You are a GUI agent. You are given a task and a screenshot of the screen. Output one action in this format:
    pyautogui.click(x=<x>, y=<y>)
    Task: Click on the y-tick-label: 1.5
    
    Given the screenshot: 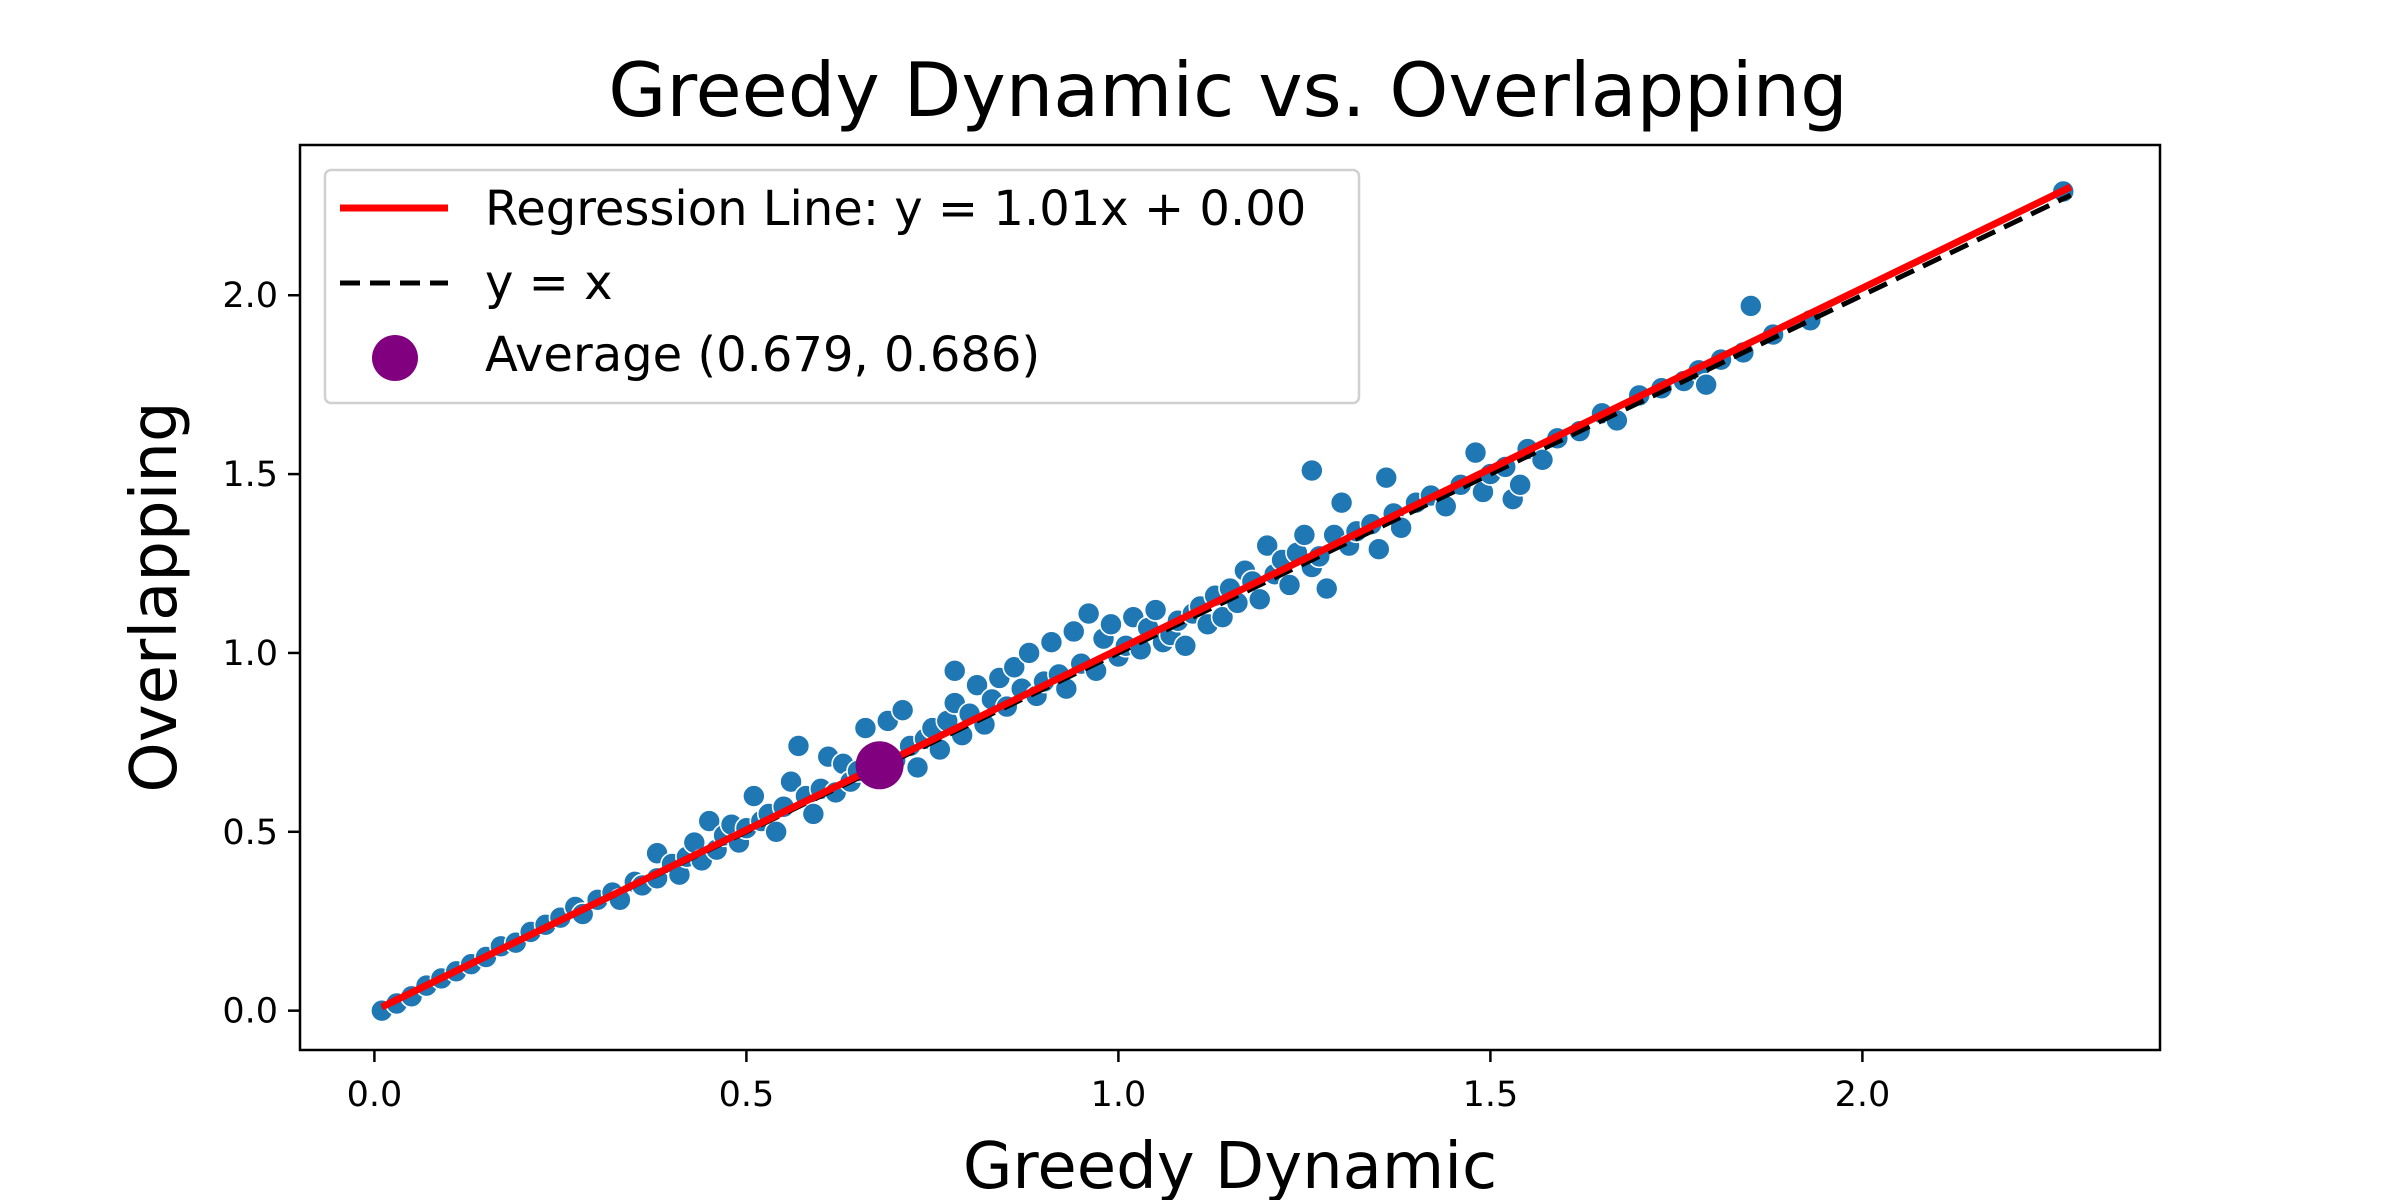 What is the action you would take?
    pyautogui.click(x=250, y=475)
    